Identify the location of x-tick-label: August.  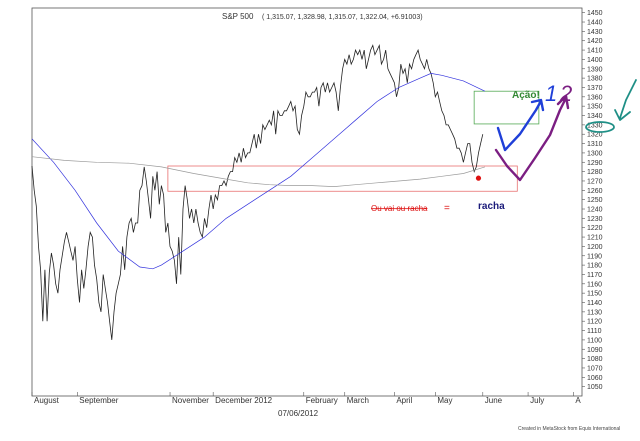
(47, 400).